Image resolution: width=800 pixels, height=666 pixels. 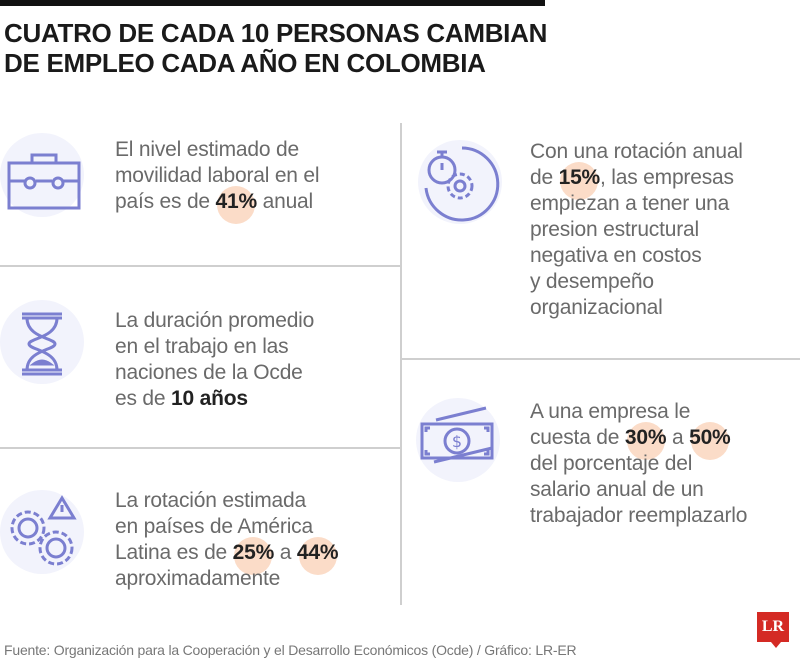 I want to click on value-44: 44%, so click(x=317, y=552).